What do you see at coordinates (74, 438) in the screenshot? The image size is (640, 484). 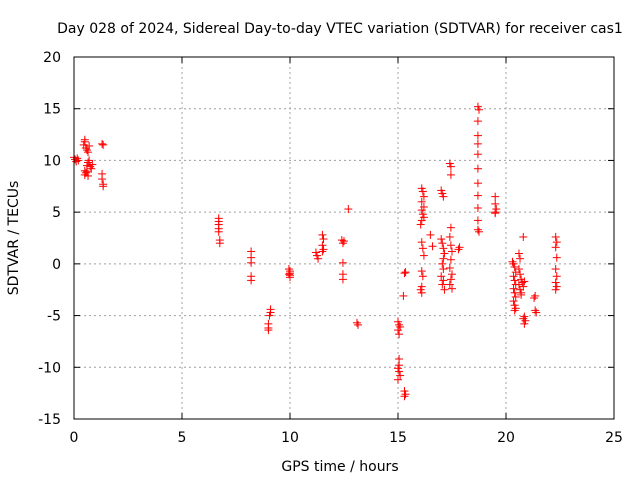 I see `x-tick-label: 0` at bounding box center [74, 438].